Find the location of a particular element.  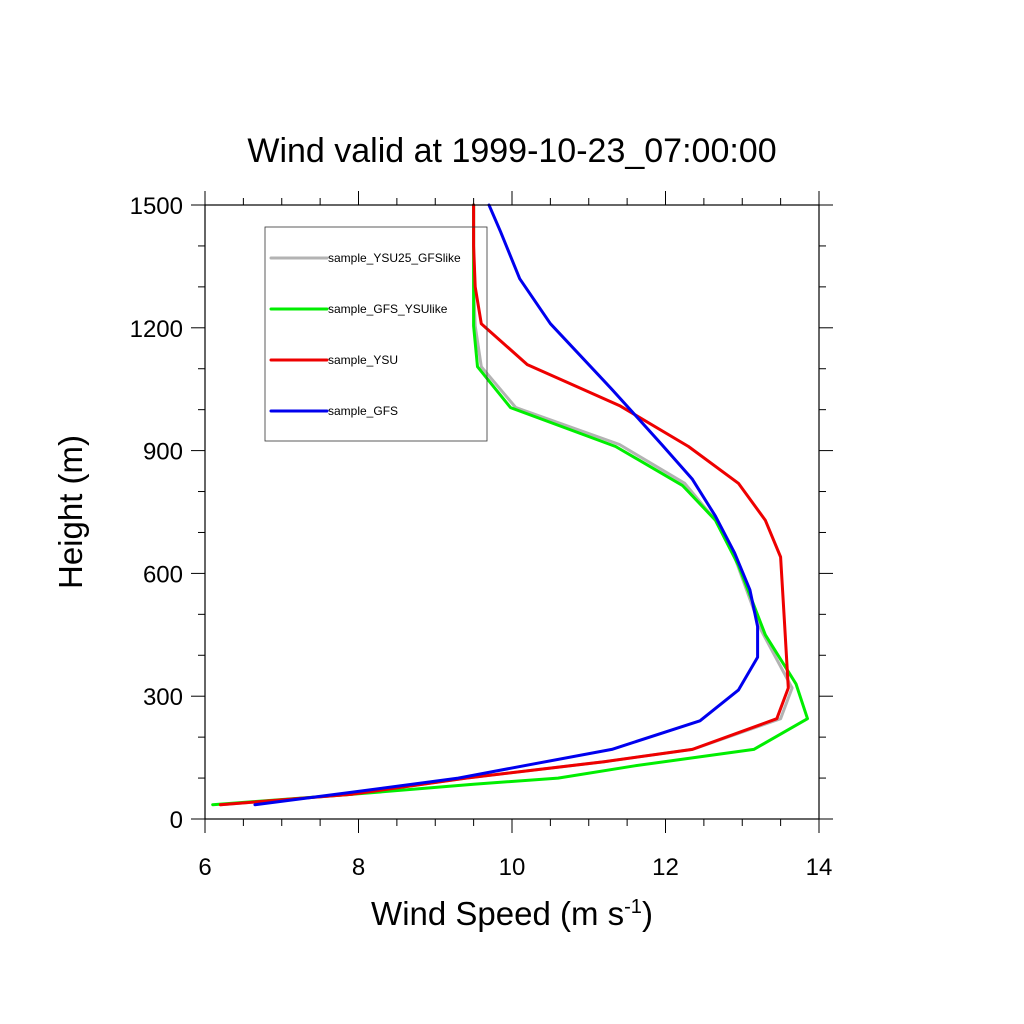

x-tick-label: 10 is located at coordinates (512, 867).